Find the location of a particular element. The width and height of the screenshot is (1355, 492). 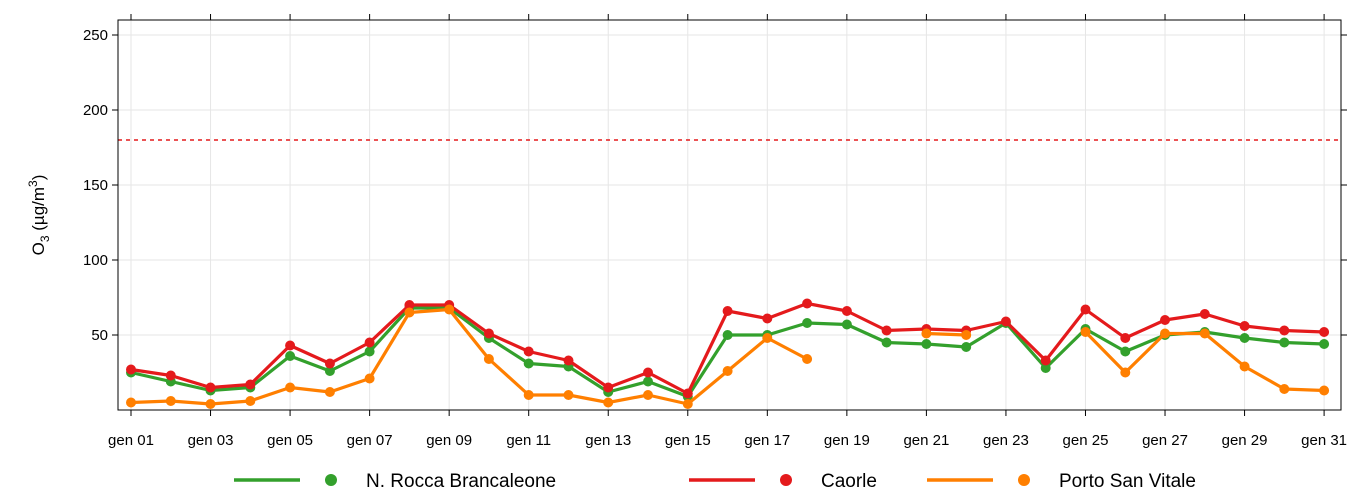

legend-label: N. Rocca Brancaleone is located at coordinates (461, 481).